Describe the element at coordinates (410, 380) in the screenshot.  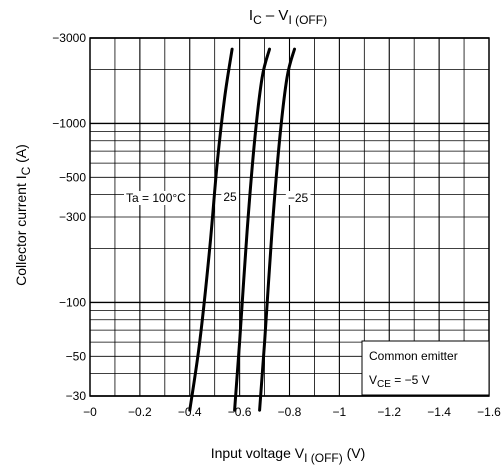
I see `annotation-vce-value: = −5 V` at that location.